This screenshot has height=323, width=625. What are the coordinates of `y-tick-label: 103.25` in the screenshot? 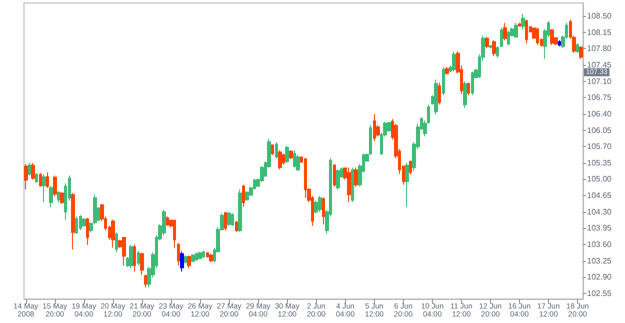 It's located at (599, 261).